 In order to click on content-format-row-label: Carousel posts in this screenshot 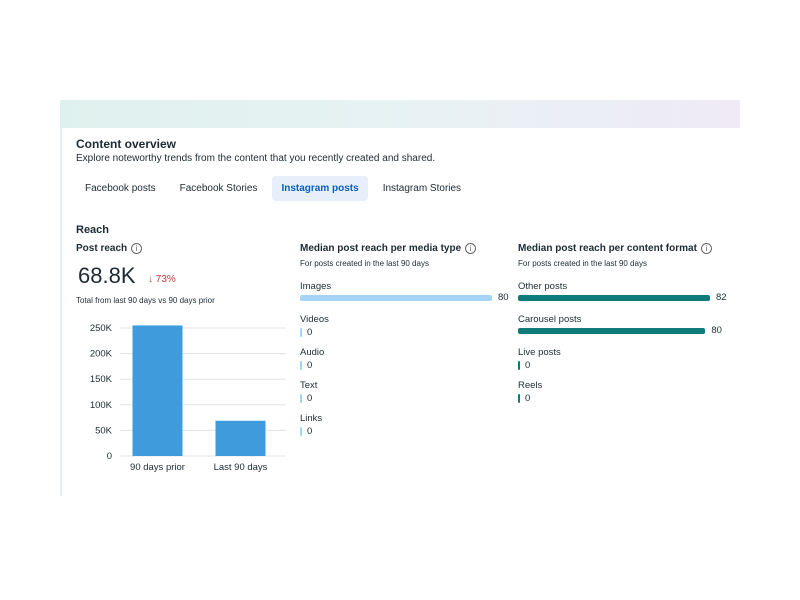, I will do `click(550, 319)`.